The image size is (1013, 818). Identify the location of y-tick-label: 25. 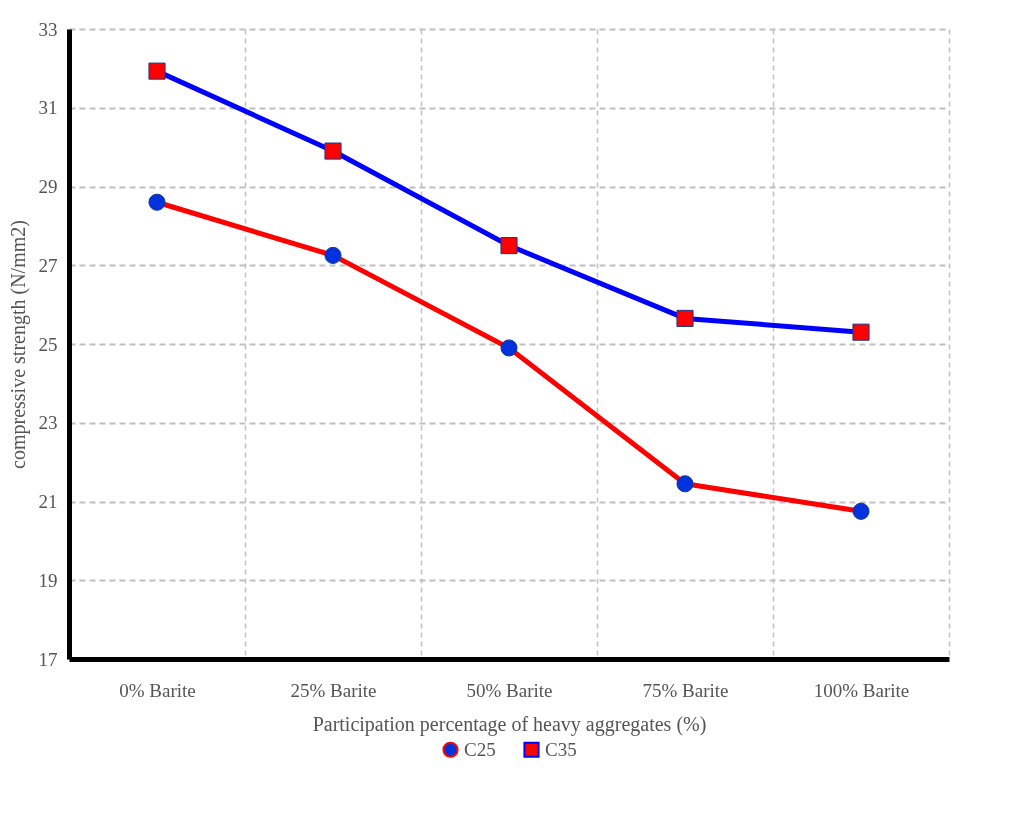
(48, 344).